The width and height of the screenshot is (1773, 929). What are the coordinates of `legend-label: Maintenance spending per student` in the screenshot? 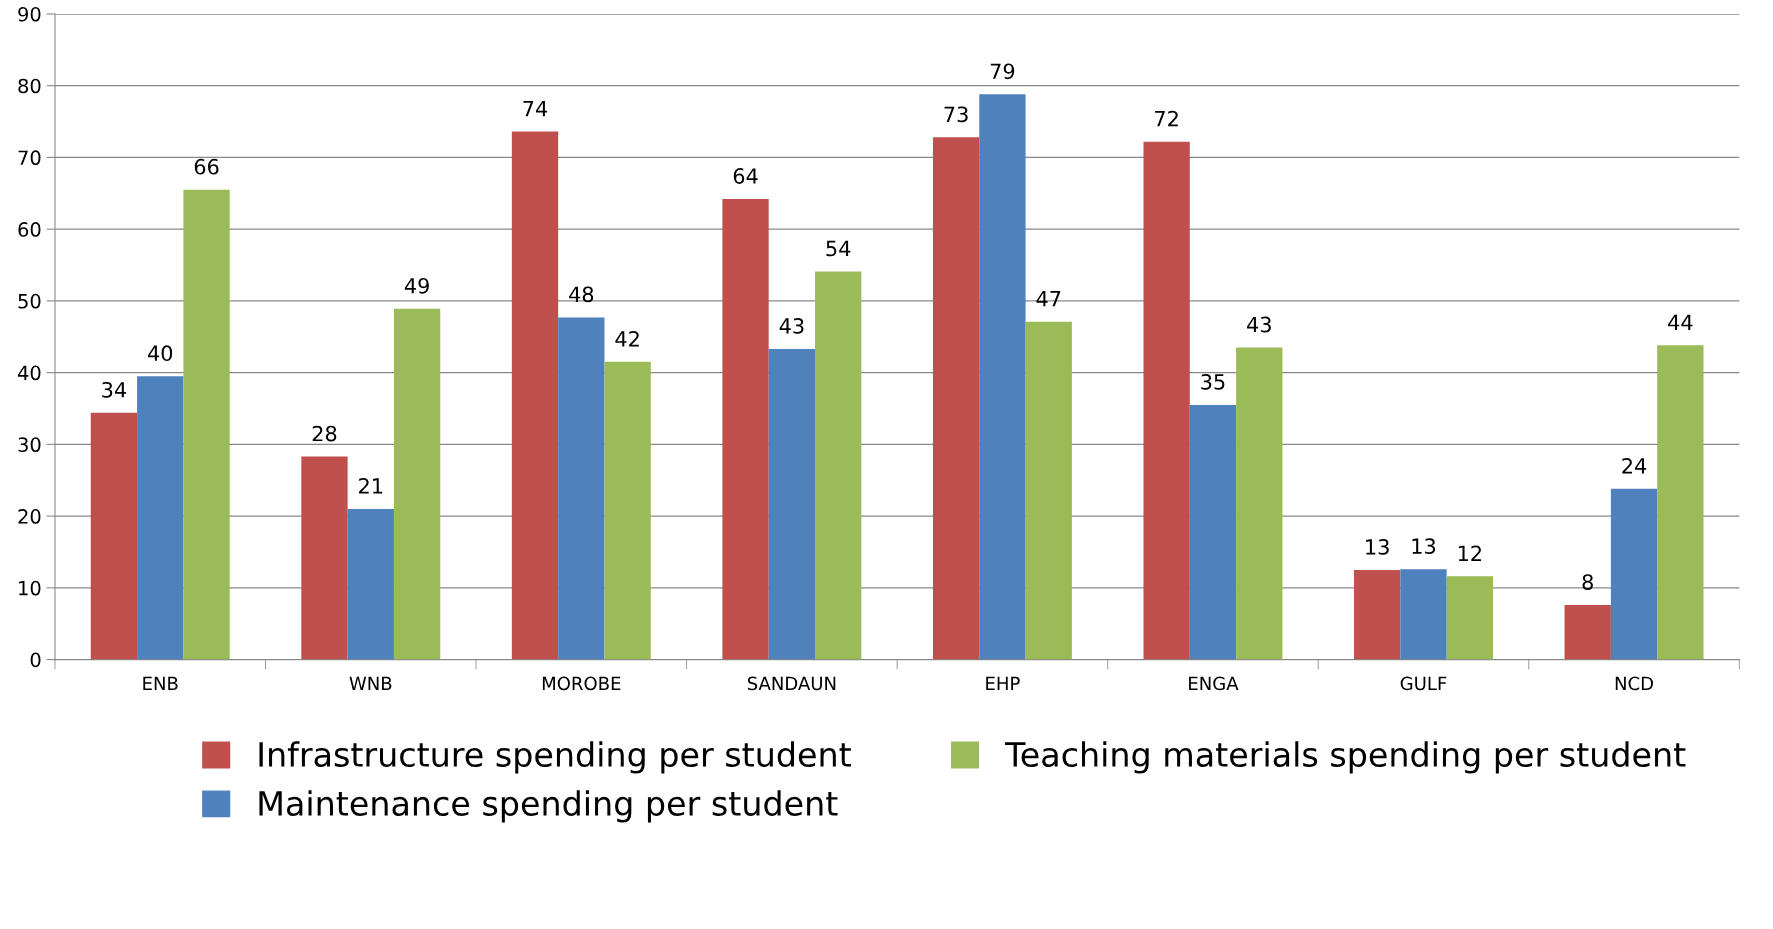 It's located at (548, 806).